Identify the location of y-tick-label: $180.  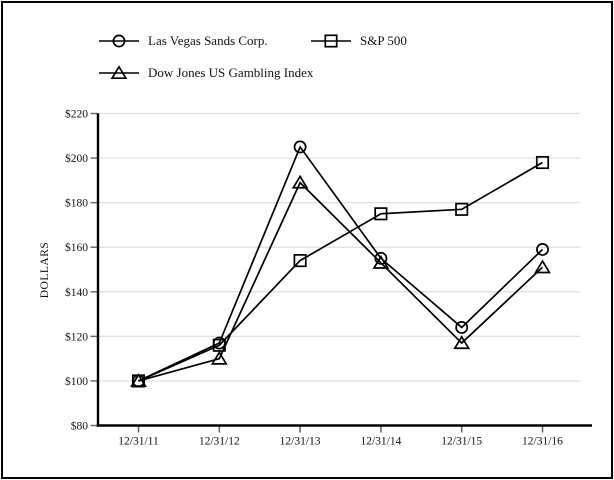
(76, 203).